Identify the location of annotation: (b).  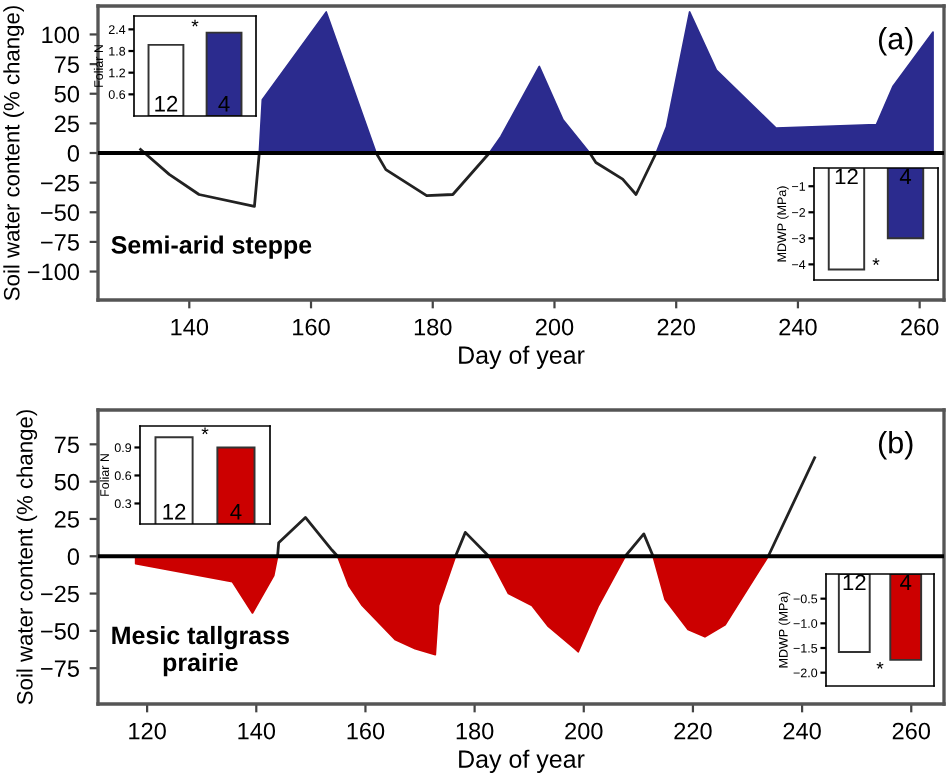
(895, 445).